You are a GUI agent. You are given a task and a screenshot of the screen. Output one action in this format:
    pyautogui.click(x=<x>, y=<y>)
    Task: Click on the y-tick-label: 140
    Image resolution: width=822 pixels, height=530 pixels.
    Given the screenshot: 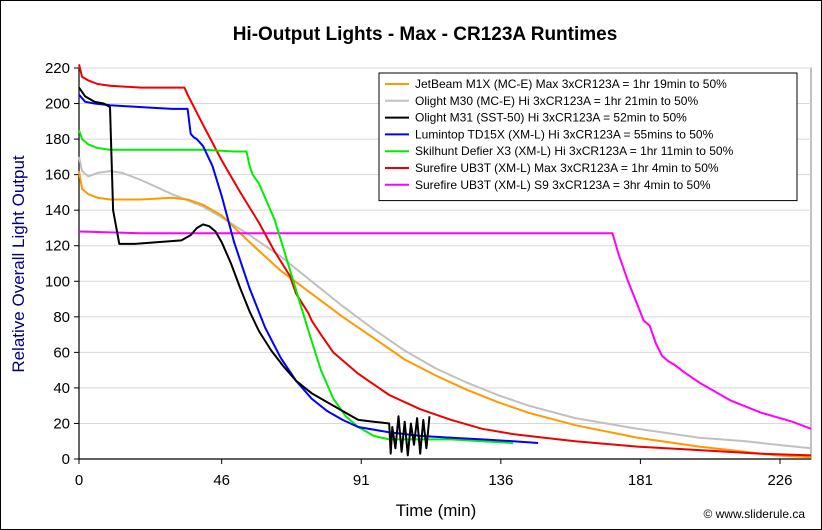 What is the action you would take?
    pyautogui.click(x=57, y=210)
    